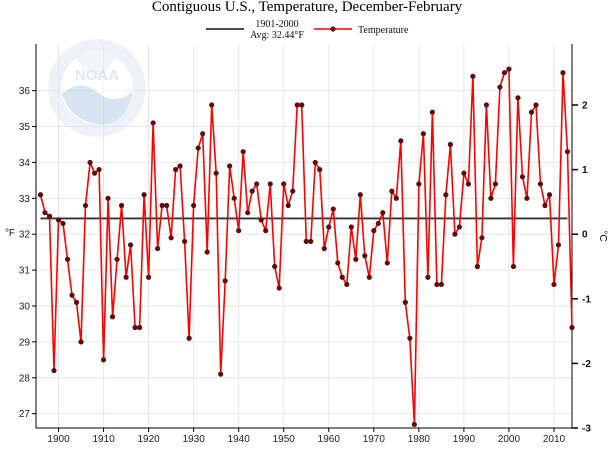 The image size is (612, 460). What do you see at coordinates (194, 439) in the screenshot?
I see `x-tick-label: 1930` at bounding box center [194, 439].